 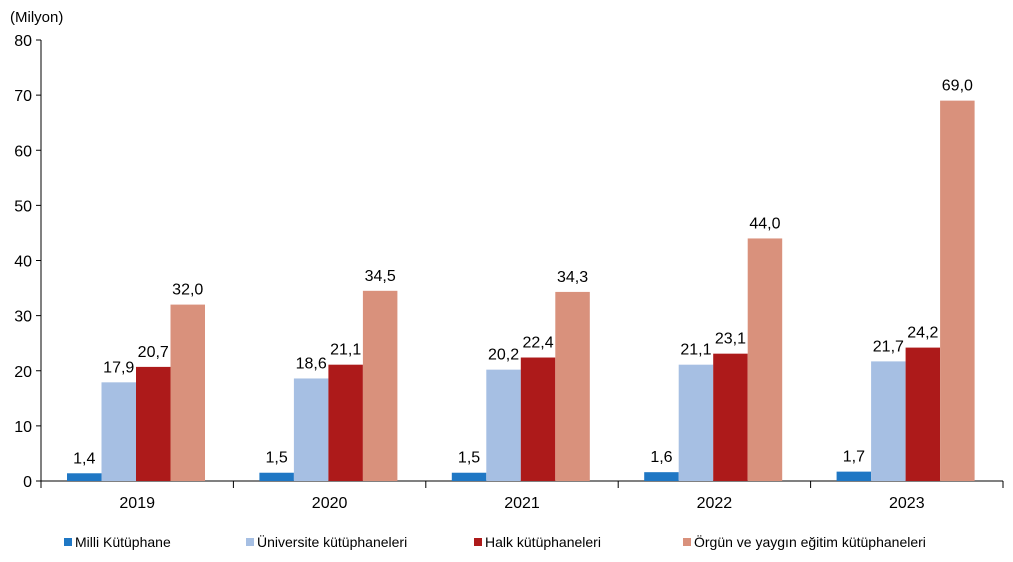 What do you see at coordinates (137, 503) in the screenshot?
I see `x-tick-label: 2019` at bounding box center [137, 503].